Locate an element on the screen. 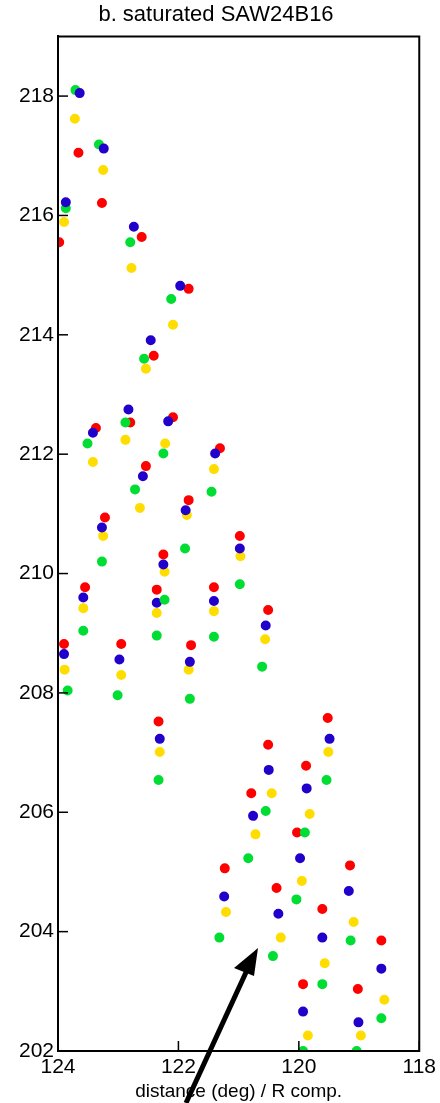 This screenshot has width=440, height=1103. x-tick-label: 120 is located at coordinates (299, 1066).